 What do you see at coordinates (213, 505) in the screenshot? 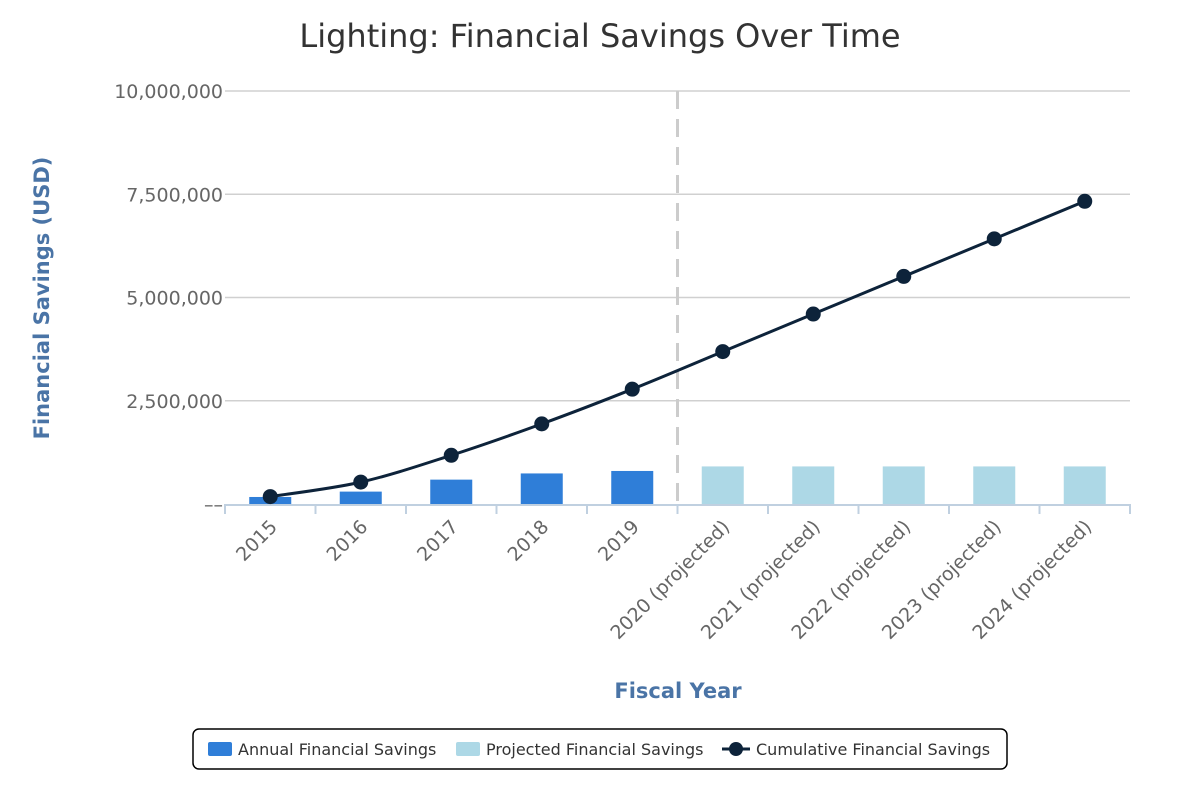
I see `y-tick-label: ––` at bounding box center [213, 505].